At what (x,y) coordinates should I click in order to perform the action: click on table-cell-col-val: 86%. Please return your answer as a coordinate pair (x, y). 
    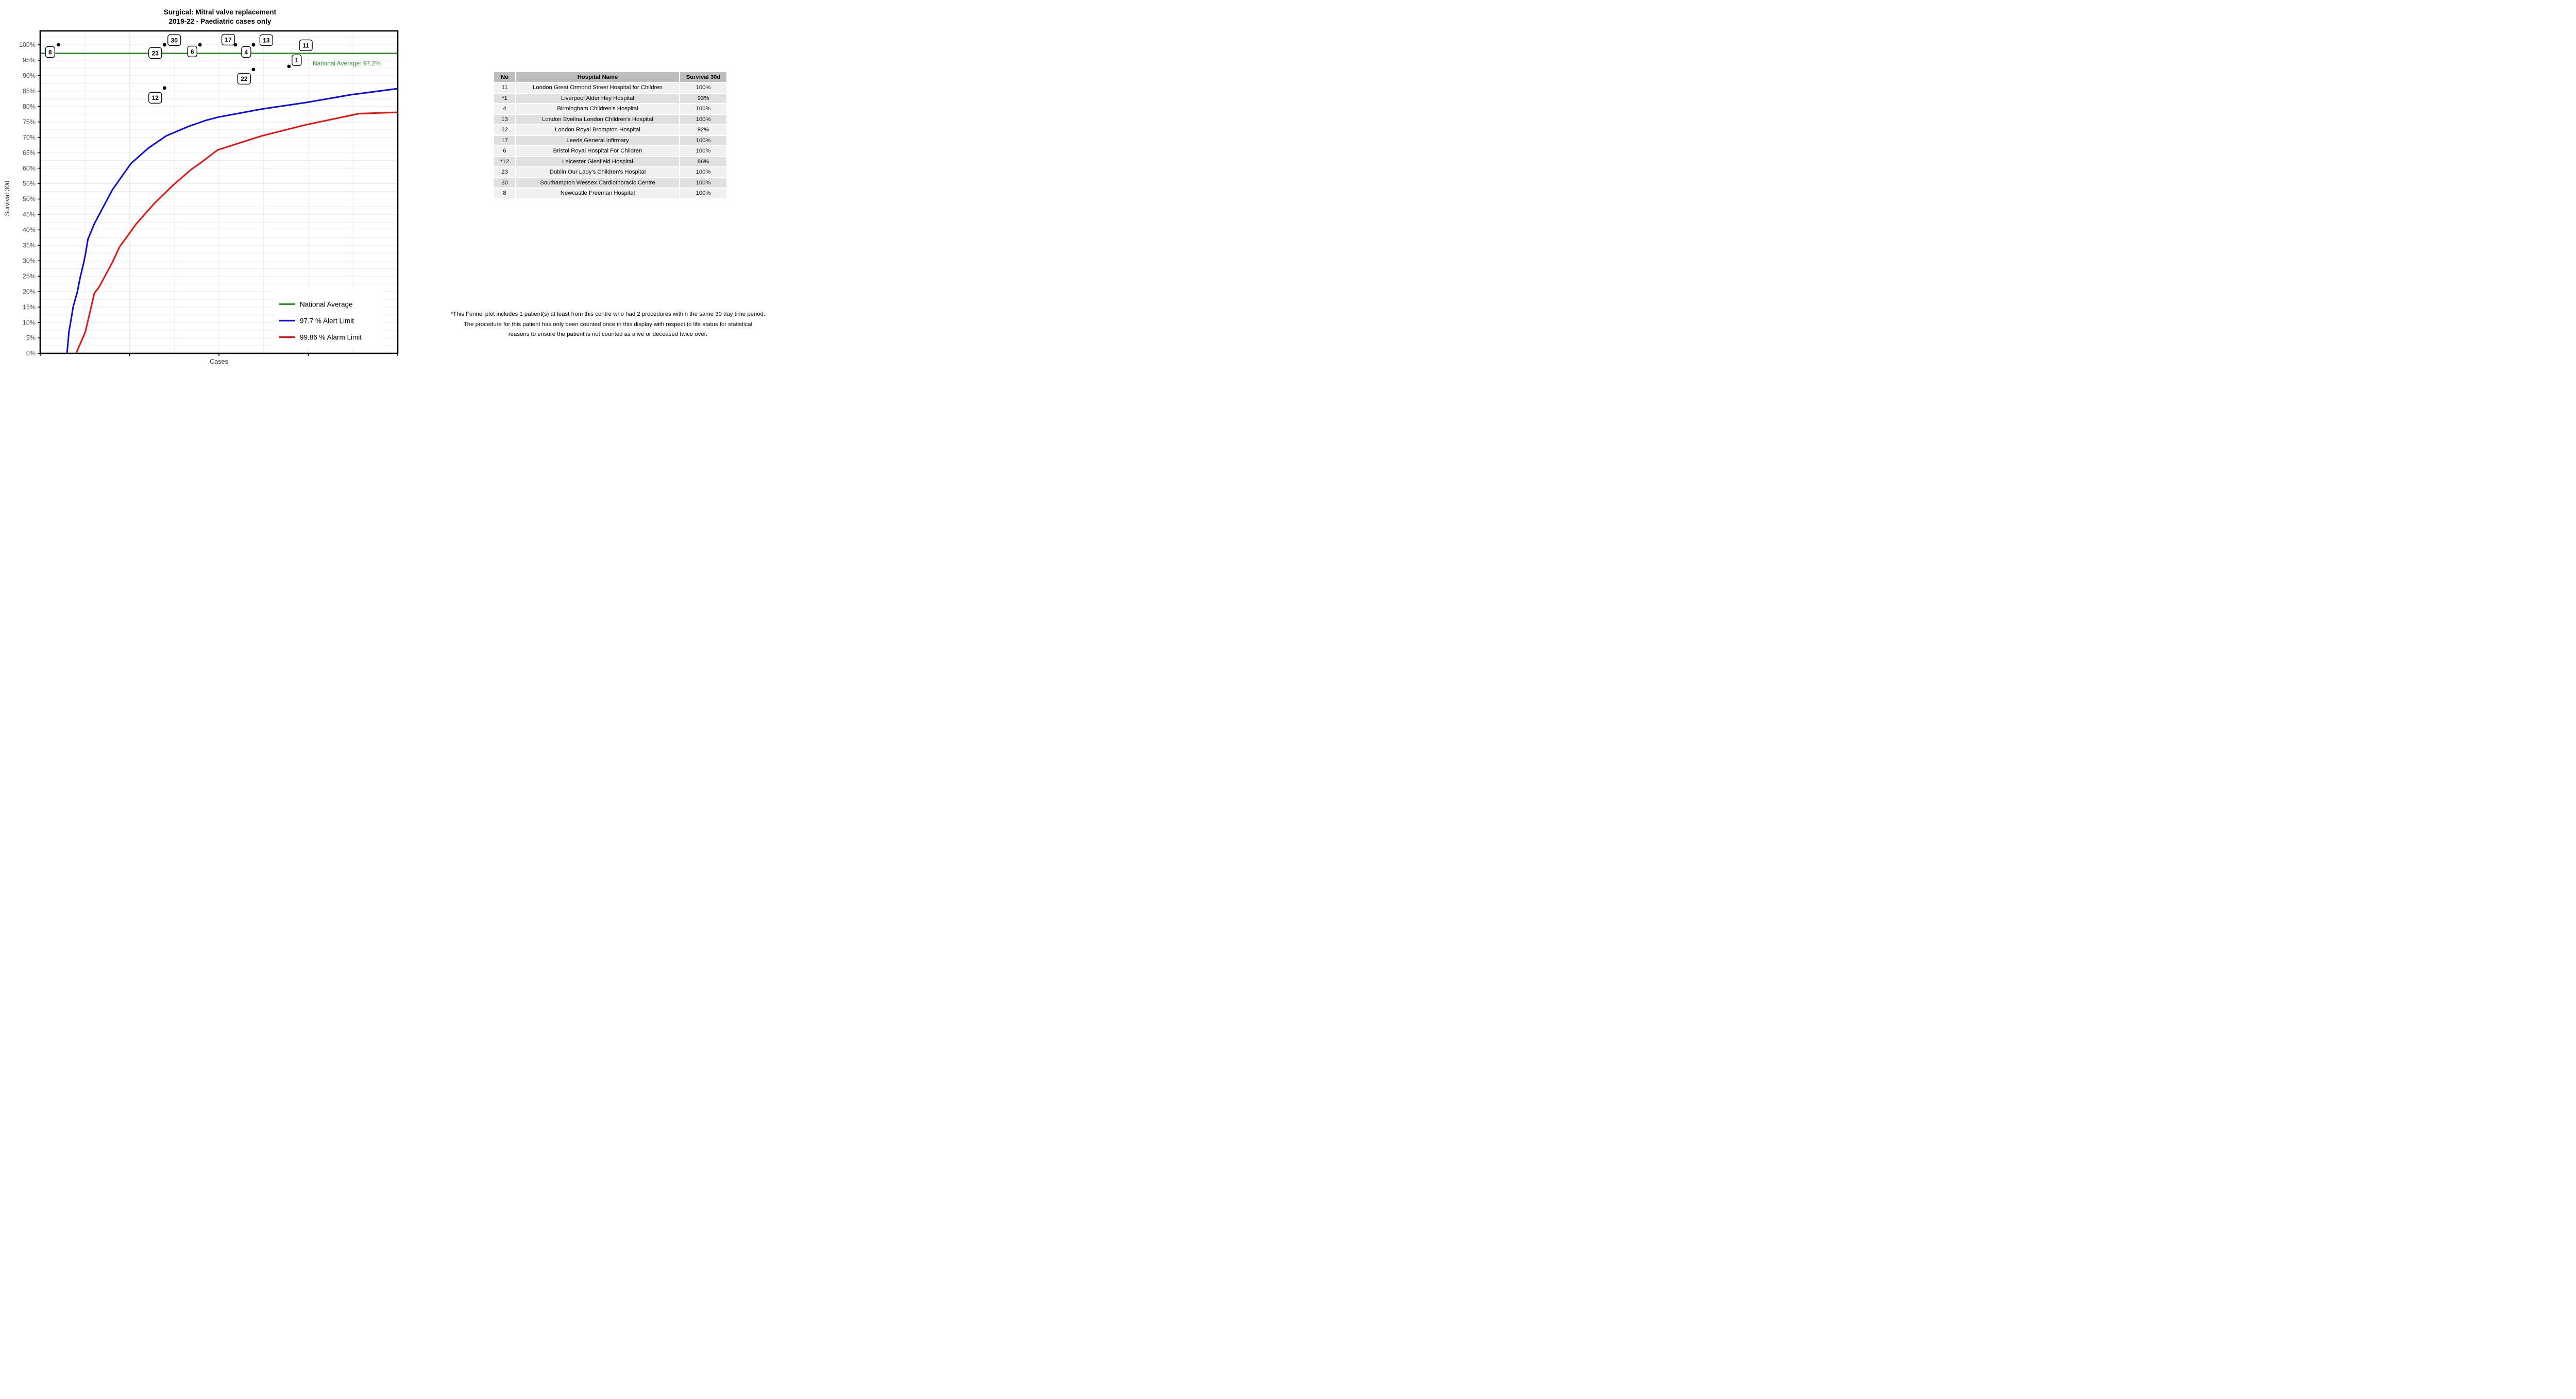
    Looking at the image, I should click on (703, 161).